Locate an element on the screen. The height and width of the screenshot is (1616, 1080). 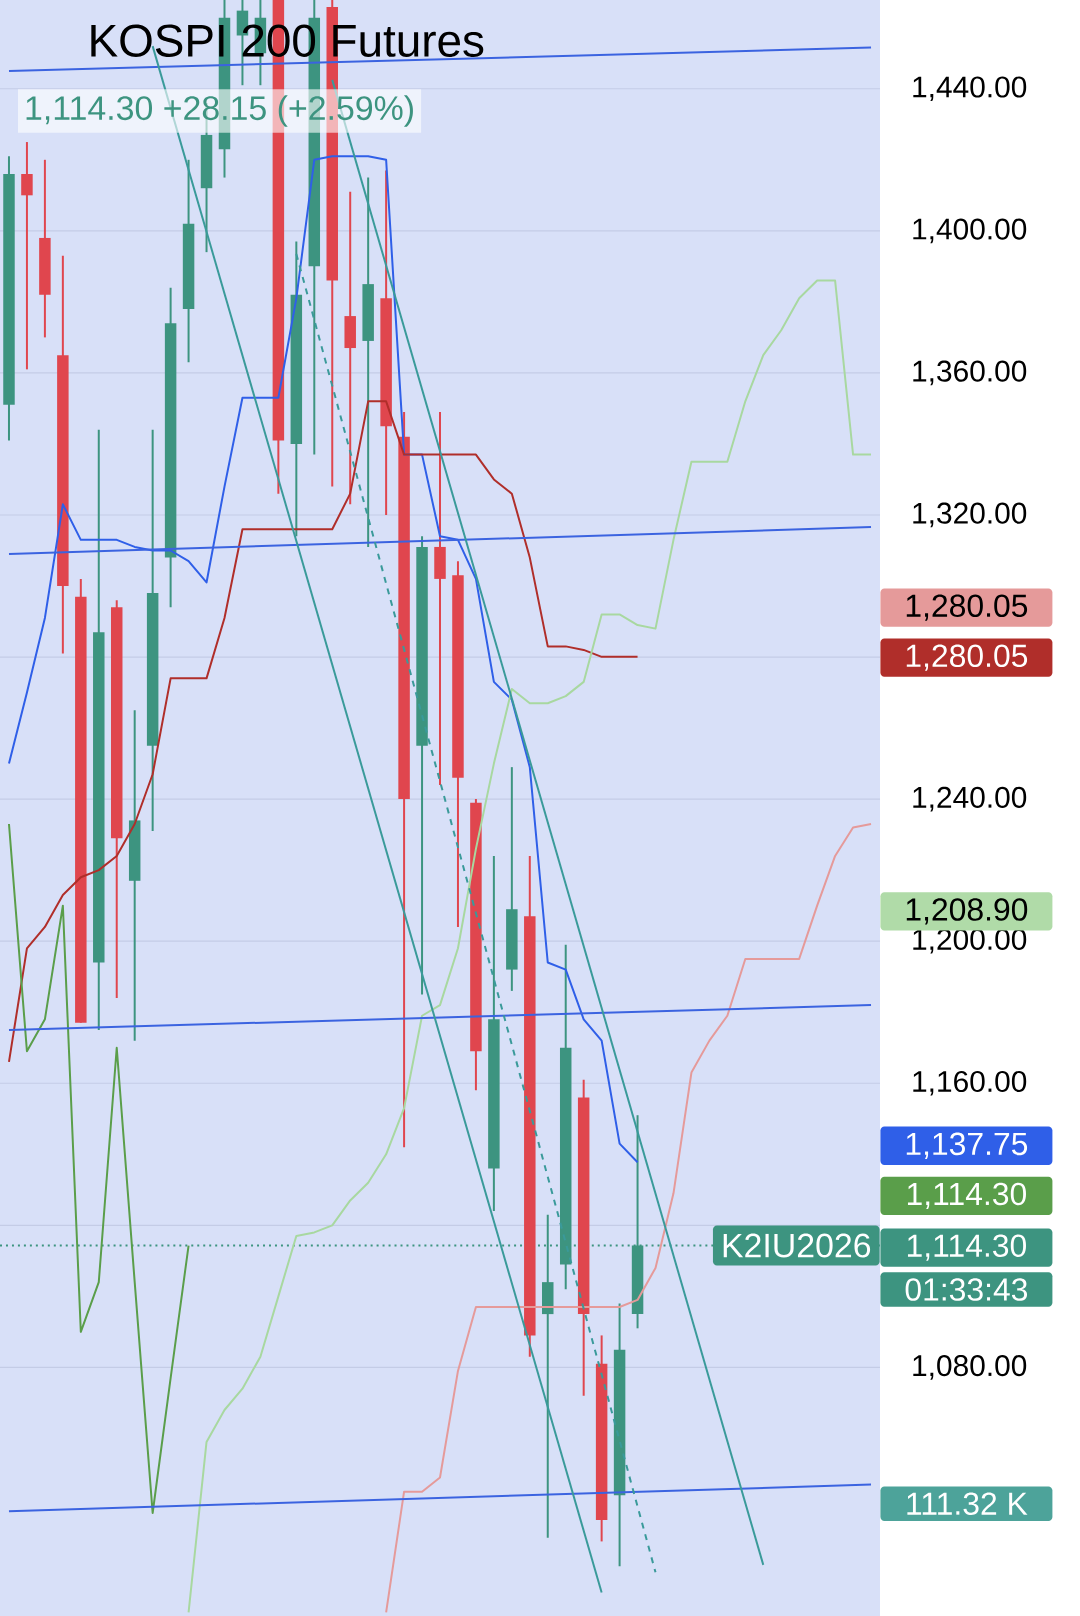
y-tick-label: 1,360.00 is located at coordinates (970, 373).